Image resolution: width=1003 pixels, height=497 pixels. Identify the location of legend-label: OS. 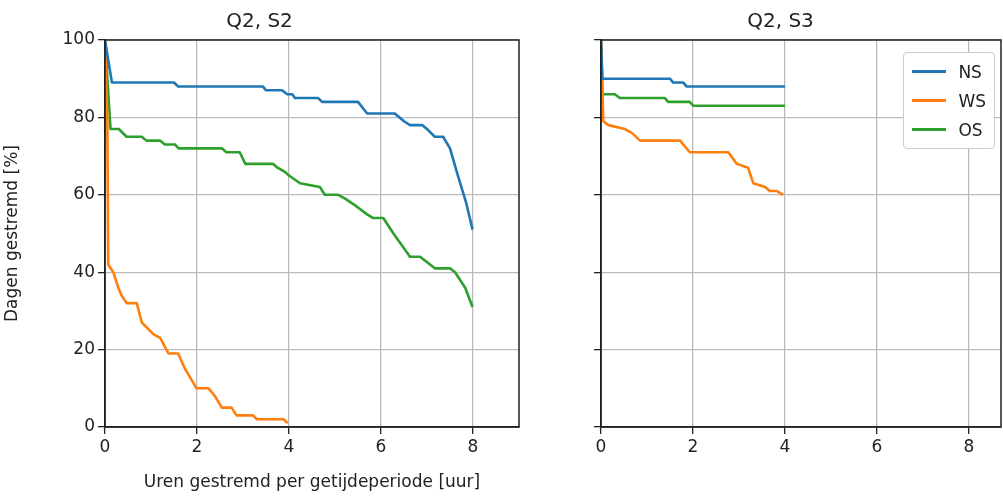
(970, 129).